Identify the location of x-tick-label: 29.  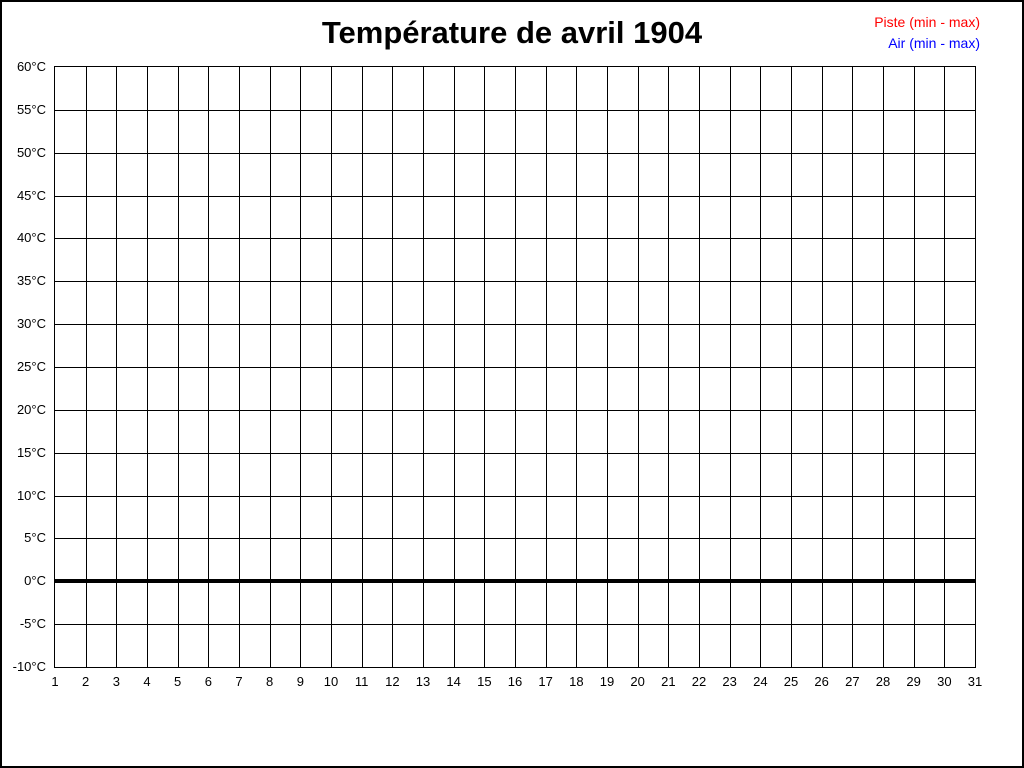
(913, 681).